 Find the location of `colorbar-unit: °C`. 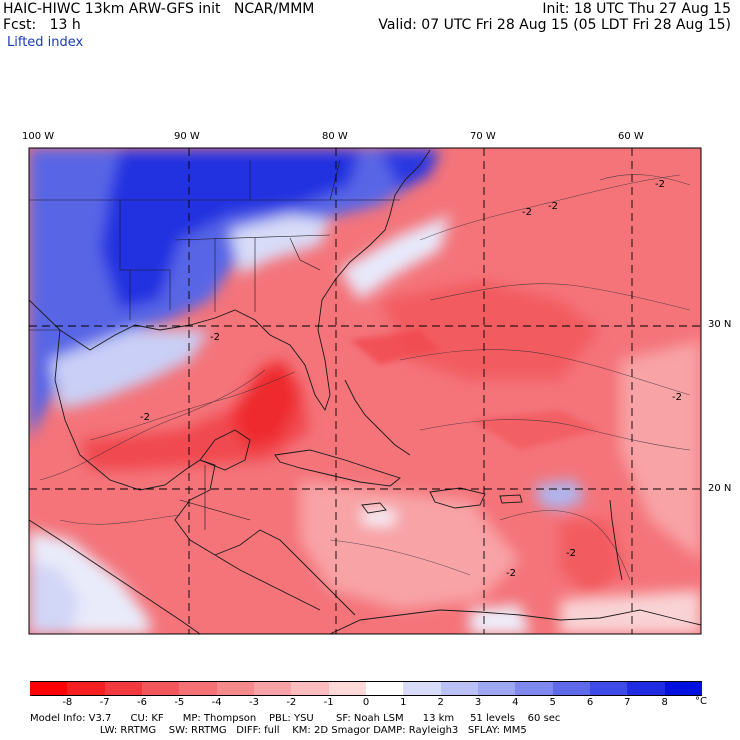

colorbar-unit: °C is located at coordinates (701, 701).